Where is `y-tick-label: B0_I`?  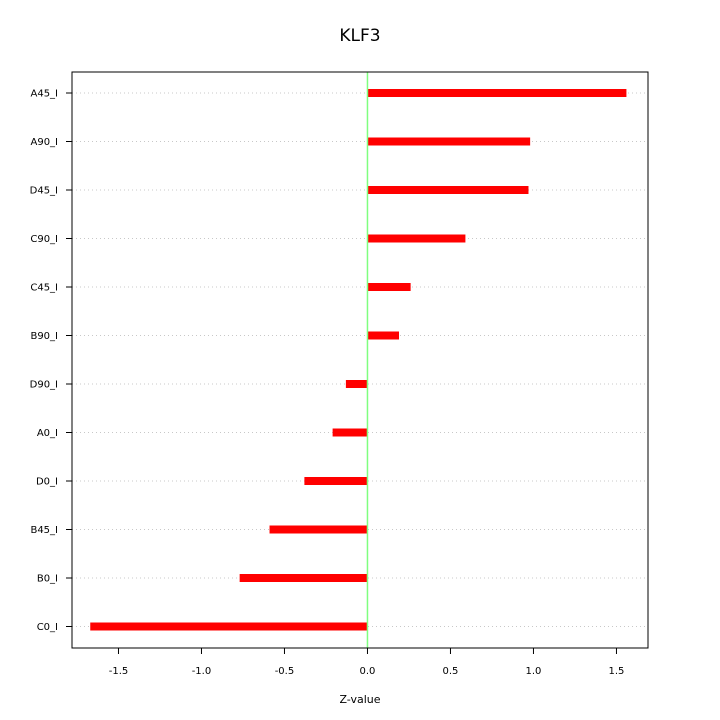
y-tick-label: B0_I is located at coordinates (47, 579).